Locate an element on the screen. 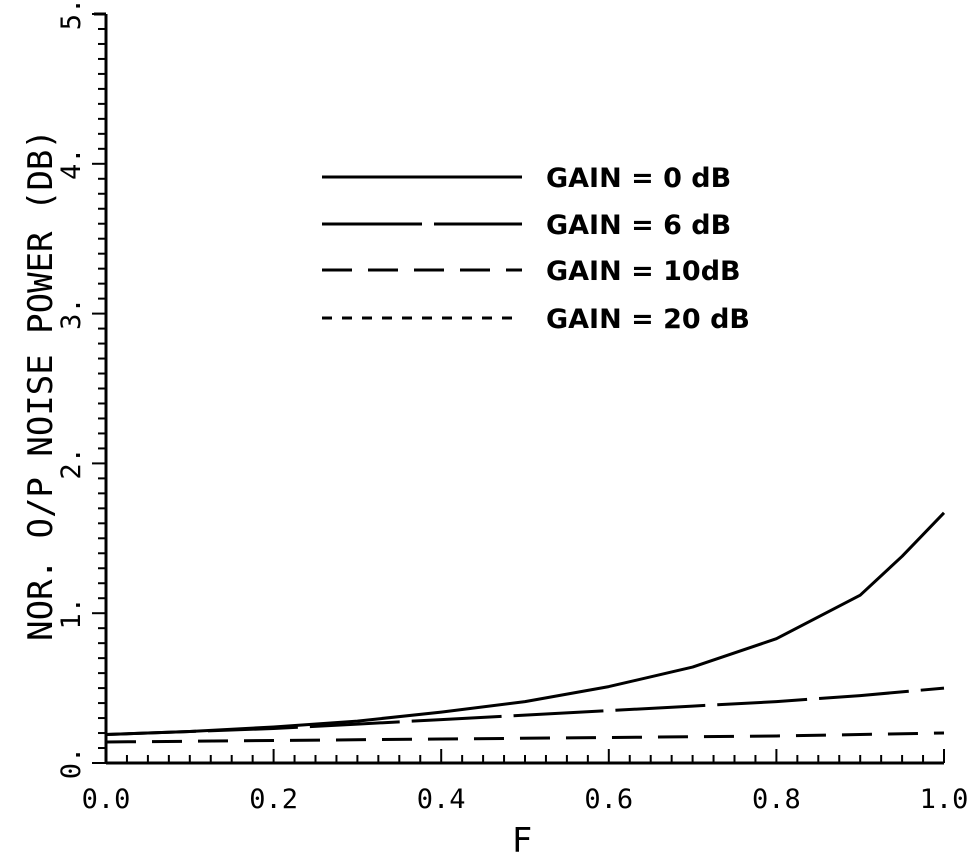 The width and height of the screenshot is (972, 859). y-tick-label: 4. is located at coordinates (71, 164).